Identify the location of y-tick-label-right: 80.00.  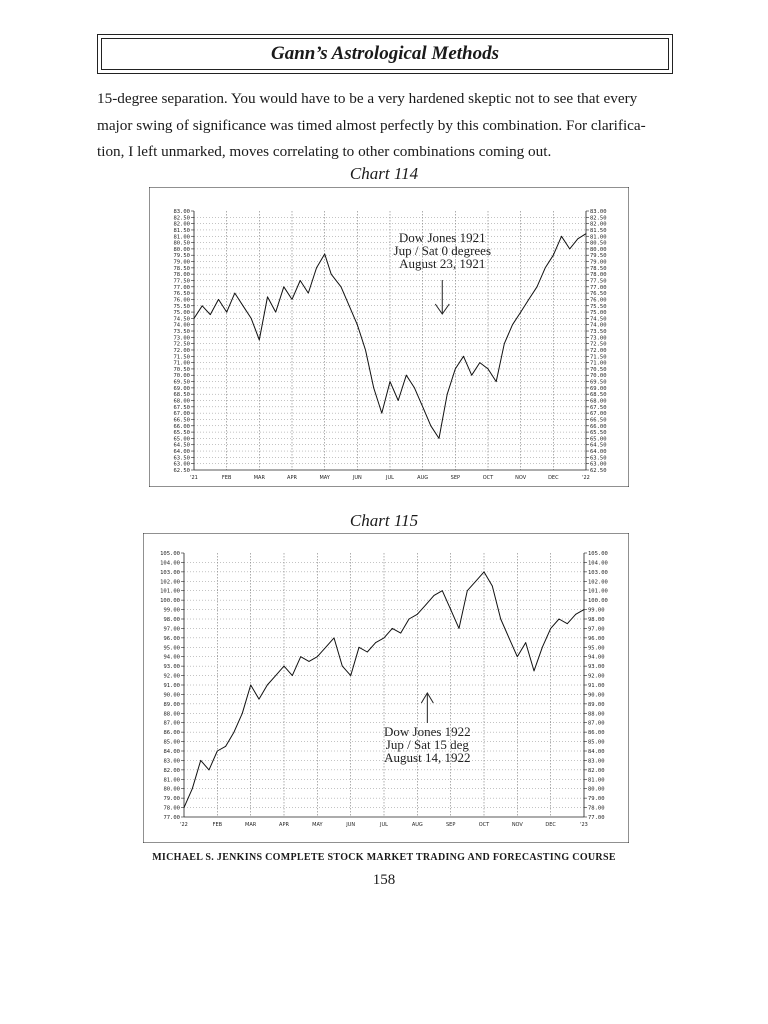
(596, 790).